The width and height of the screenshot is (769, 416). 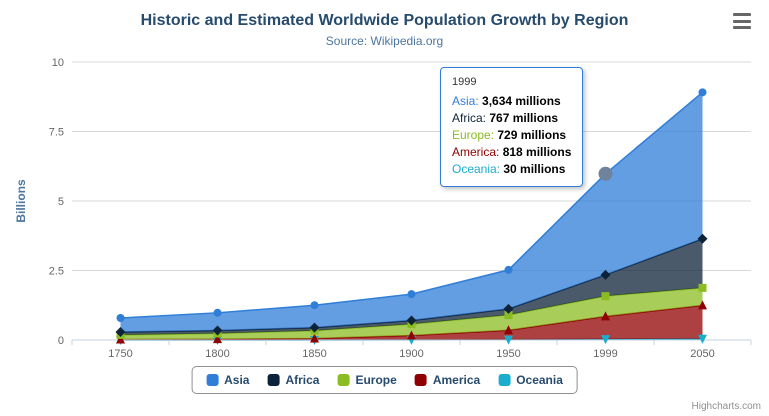 What do you see at coordinates (605, 340) in the screenshot?
I see `marker-oceania-1999` at bounding box center [605, 340].